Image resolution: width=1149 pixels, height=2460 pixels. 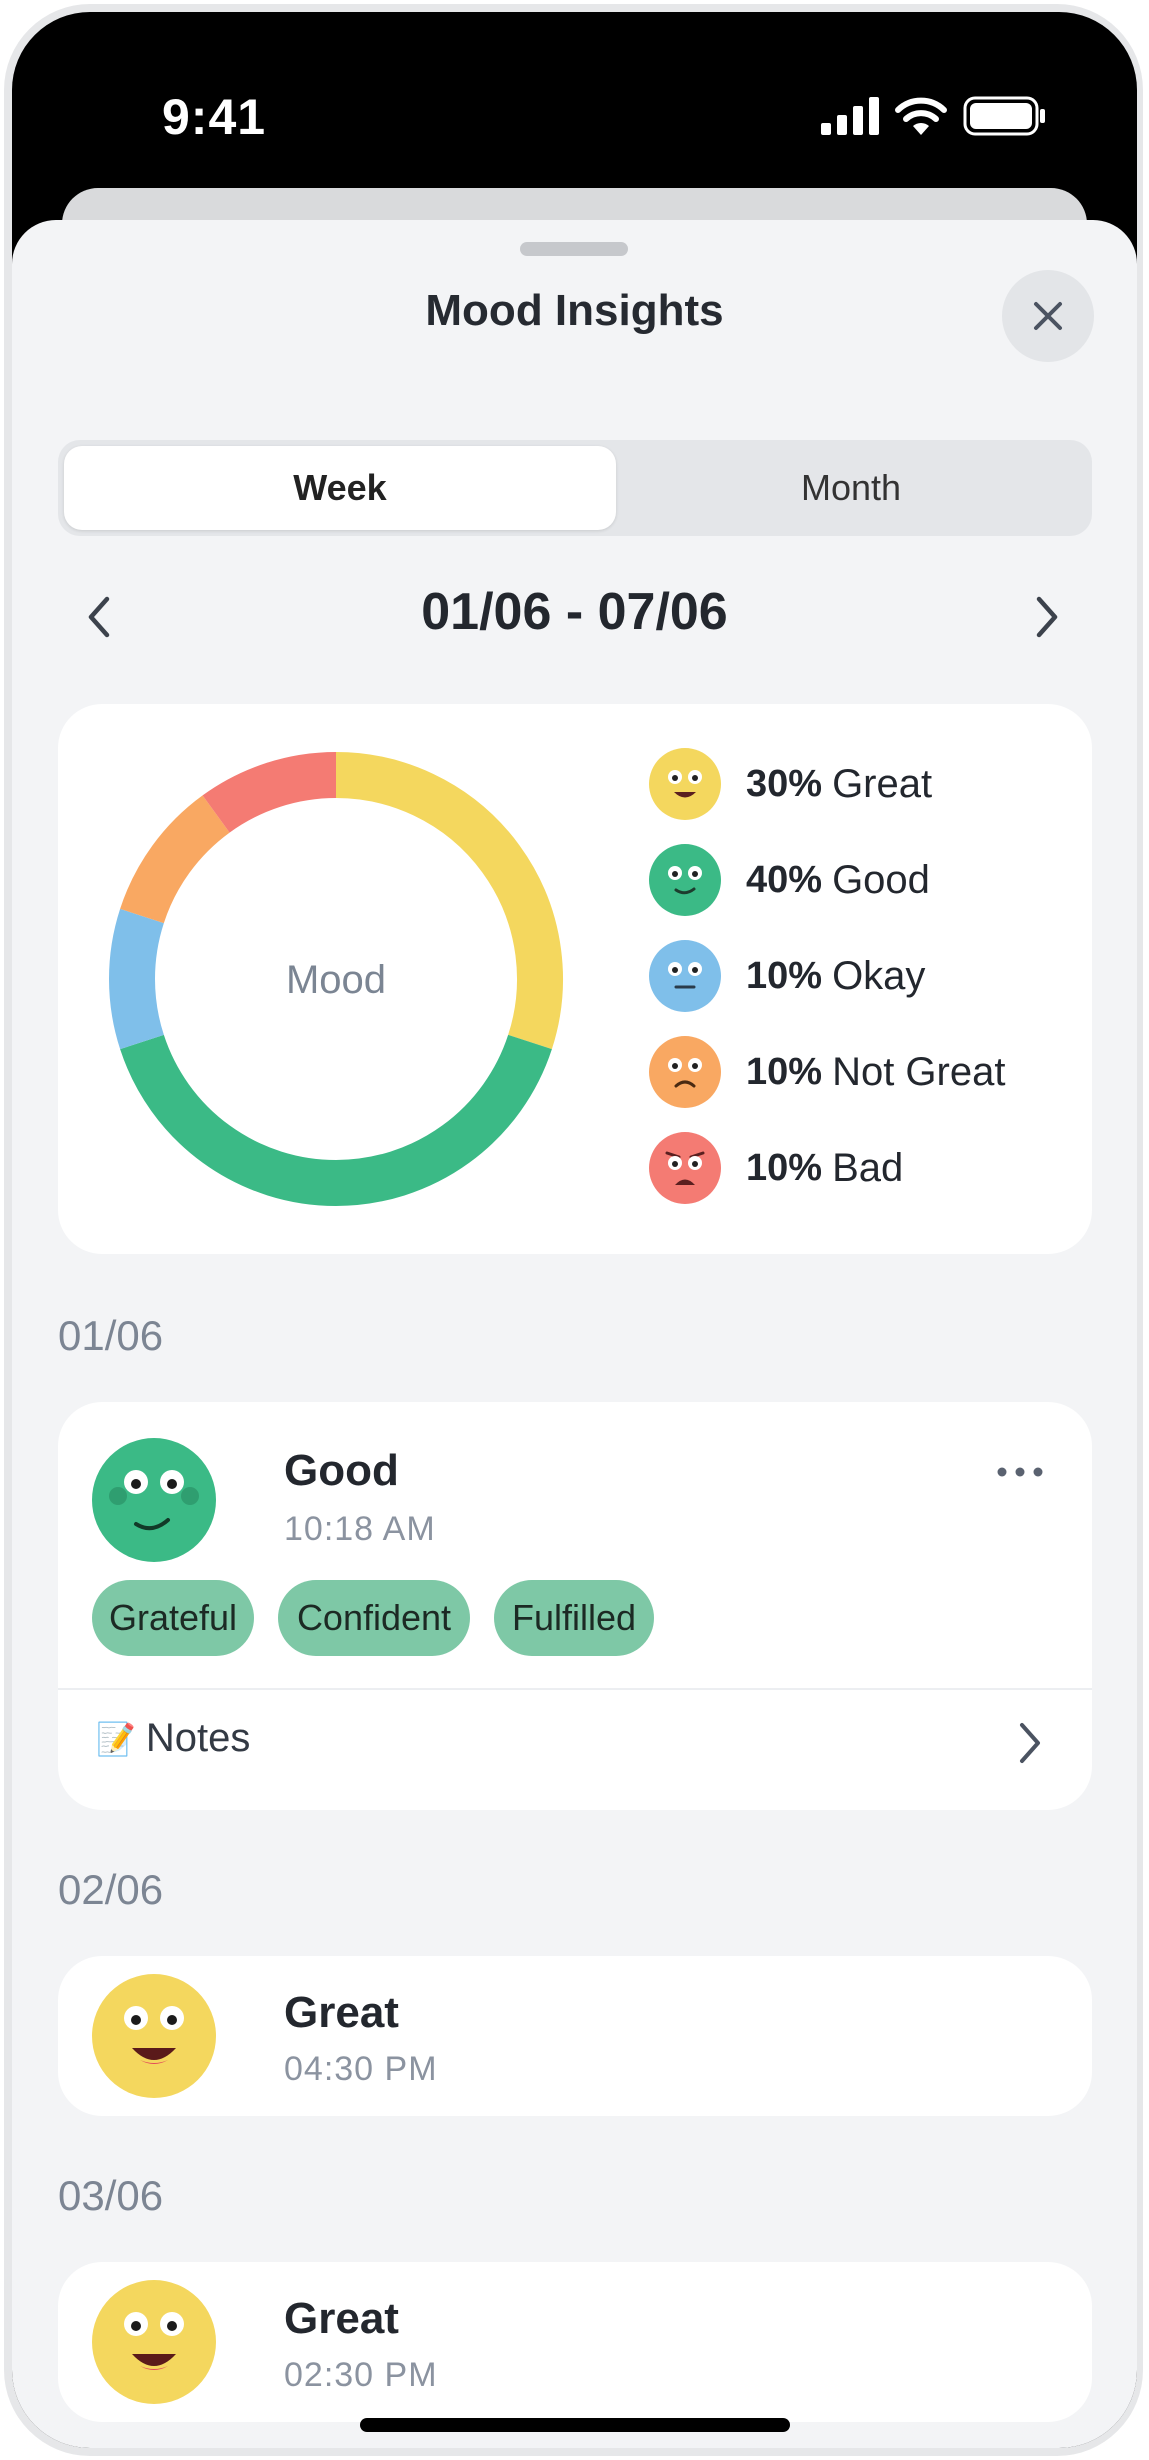 What do you see at coordinates (850, 116) in the screenshot?
I see `signal-icon` at bounding box center [850, 116].